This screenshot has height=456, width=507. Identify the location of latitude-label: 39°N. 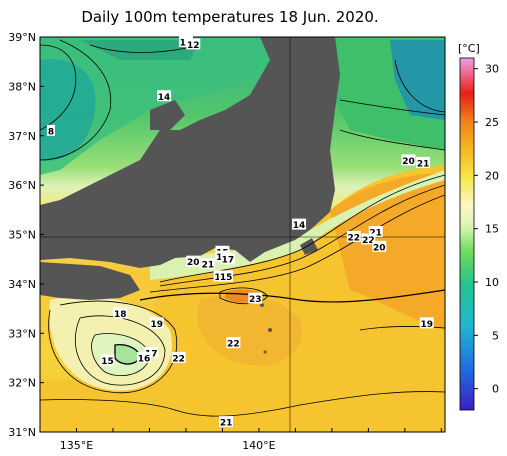
(22, 37).